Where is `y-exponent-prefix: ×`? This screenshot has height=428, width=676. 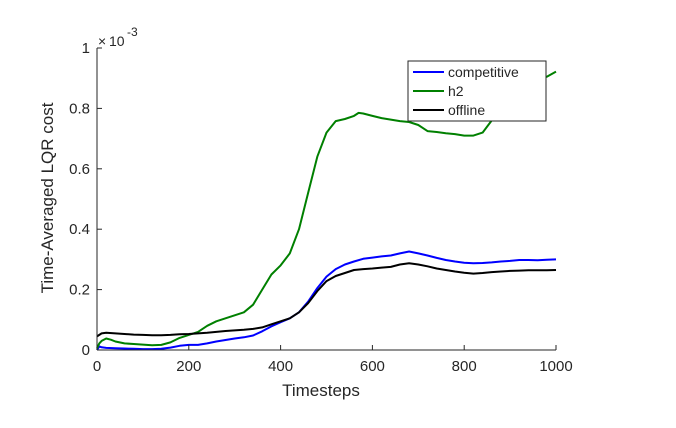 y-exponent-prefix: × is located at coordinates (102, 41).